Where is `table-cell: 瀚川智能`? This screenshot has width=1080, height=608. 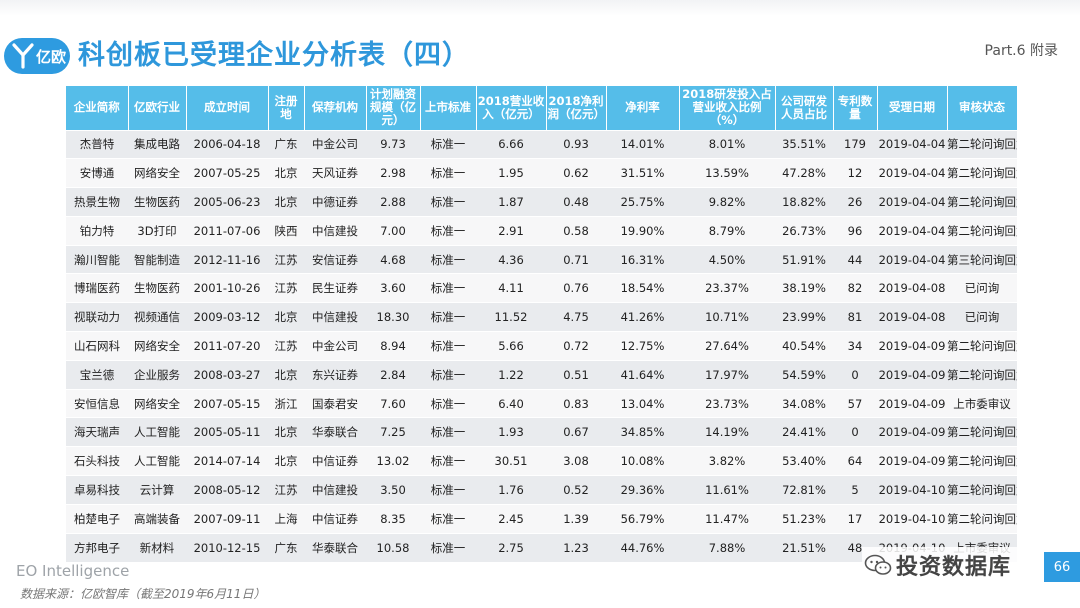 table-cell: 瀚川智能 is located at coordinates (97, 259).